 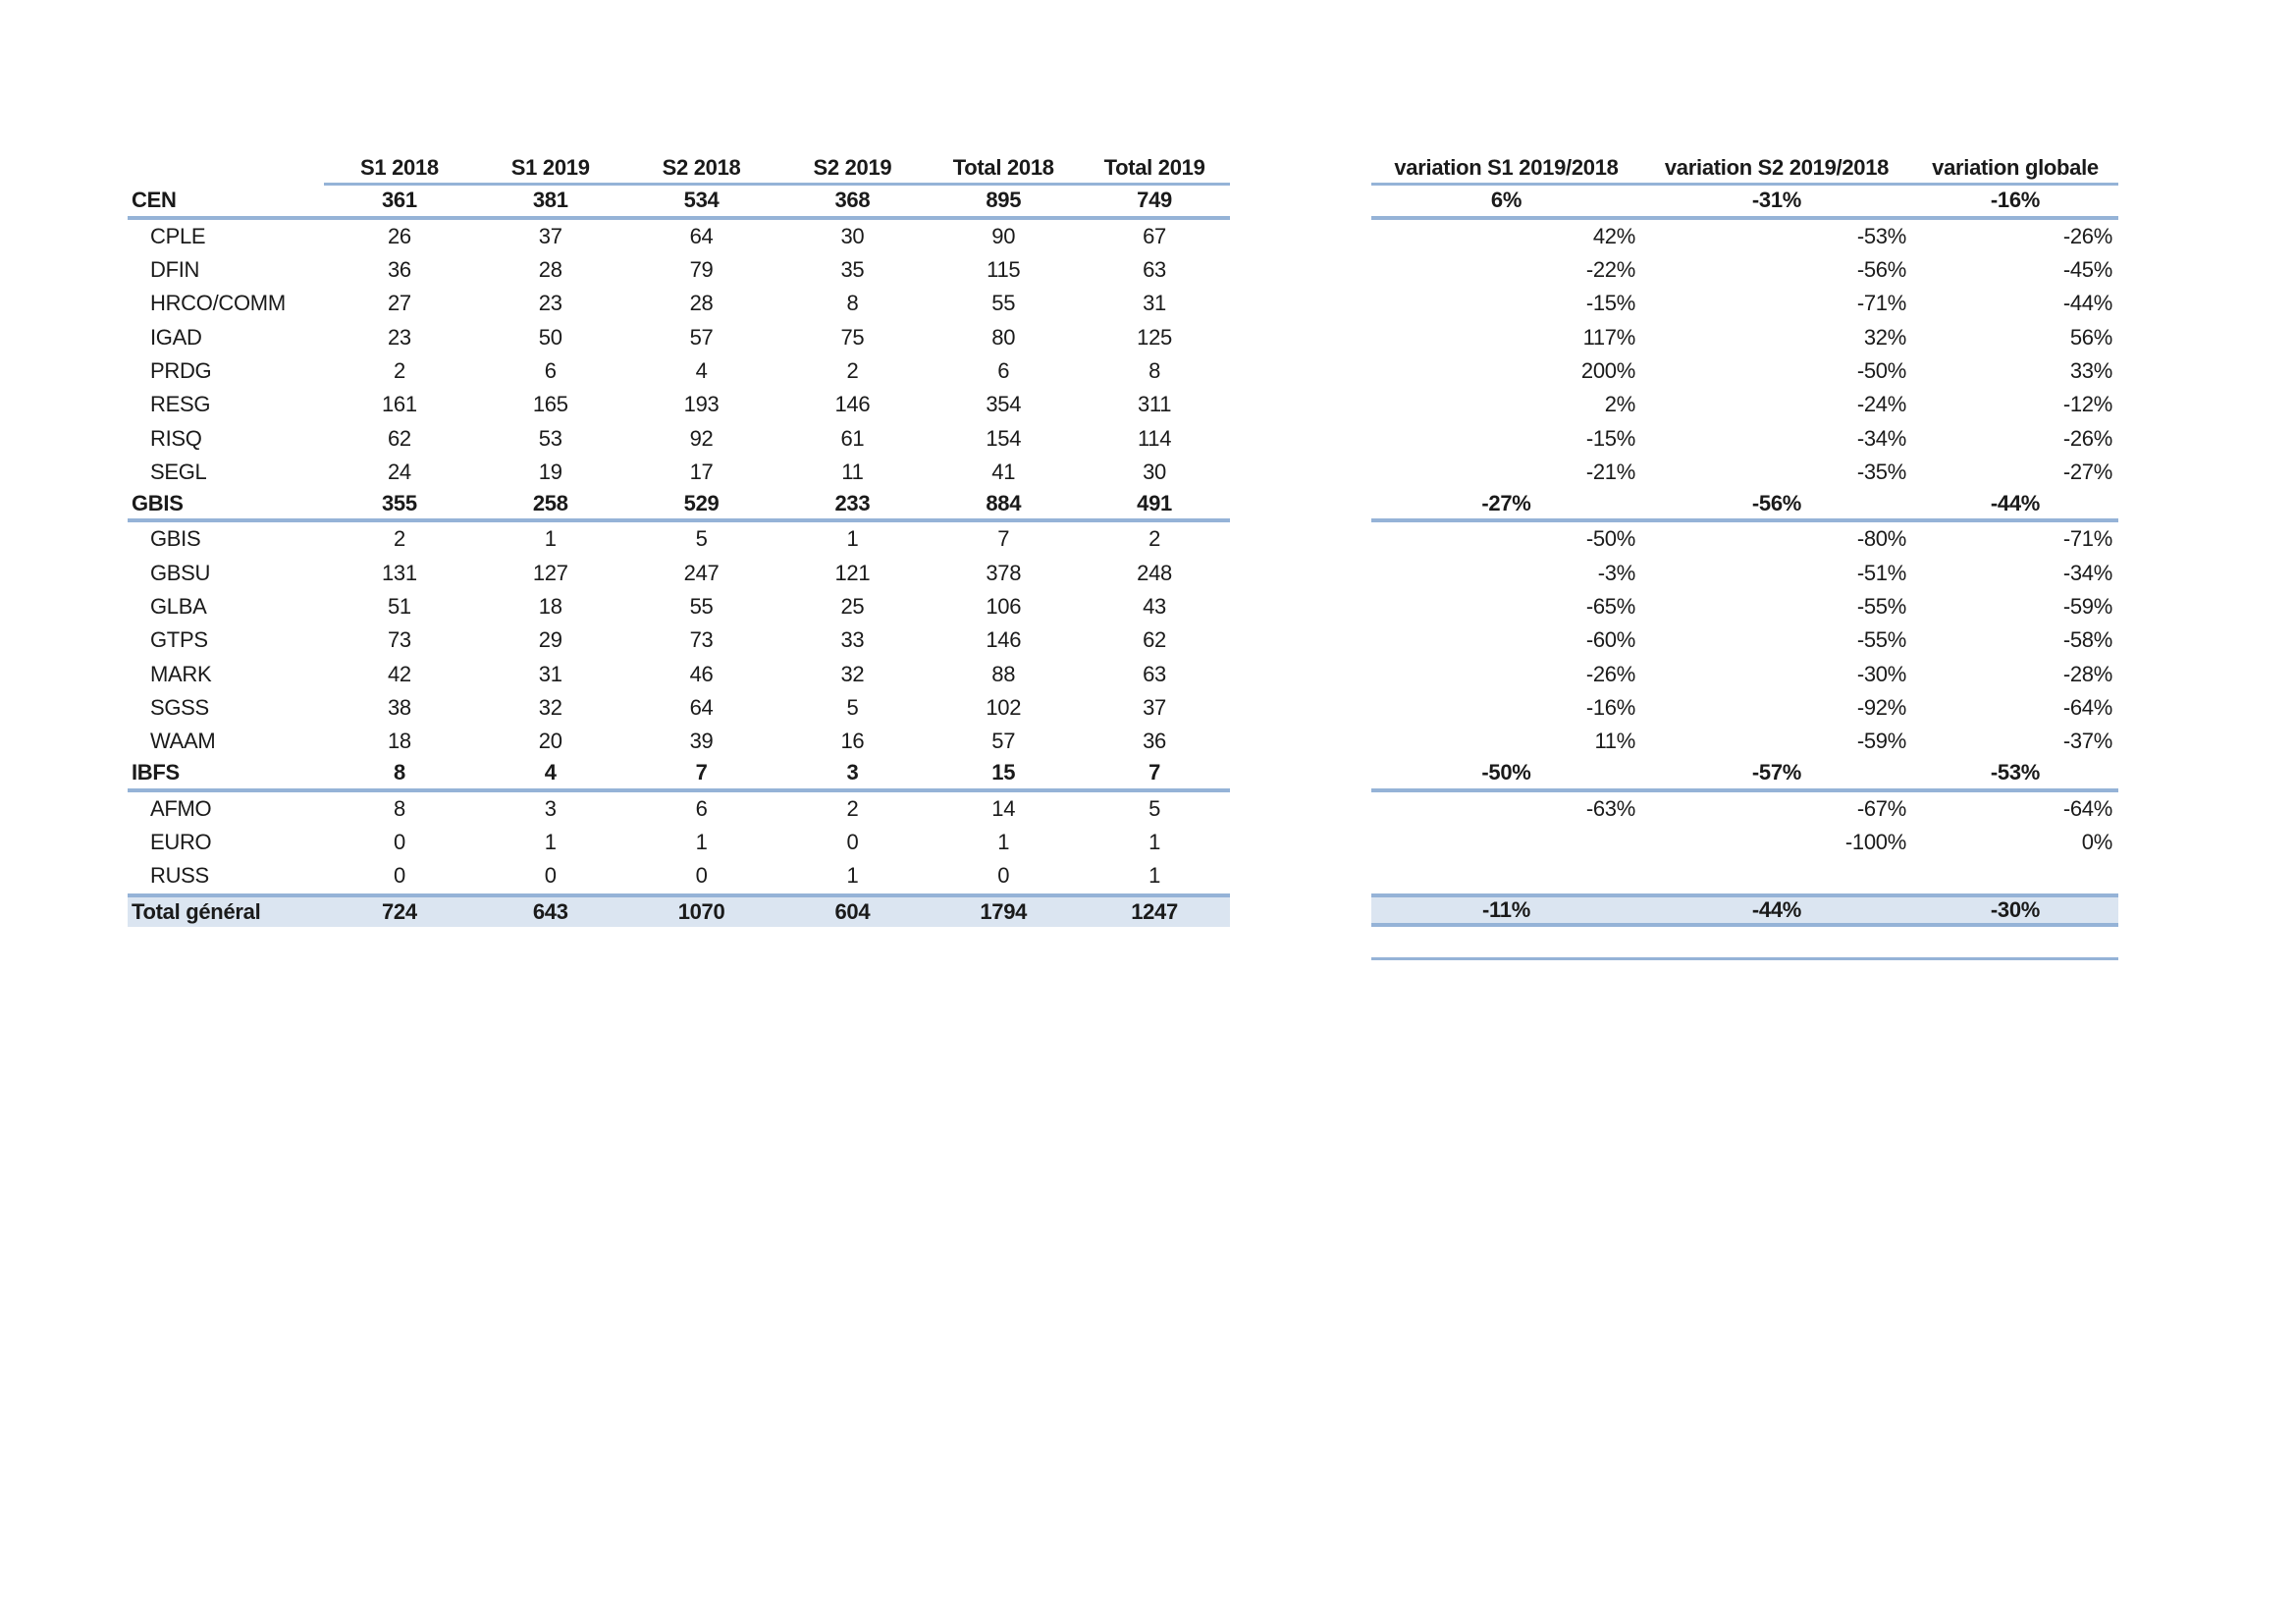 I want to click on row-label: PRDG, so click(x=181, y=370).